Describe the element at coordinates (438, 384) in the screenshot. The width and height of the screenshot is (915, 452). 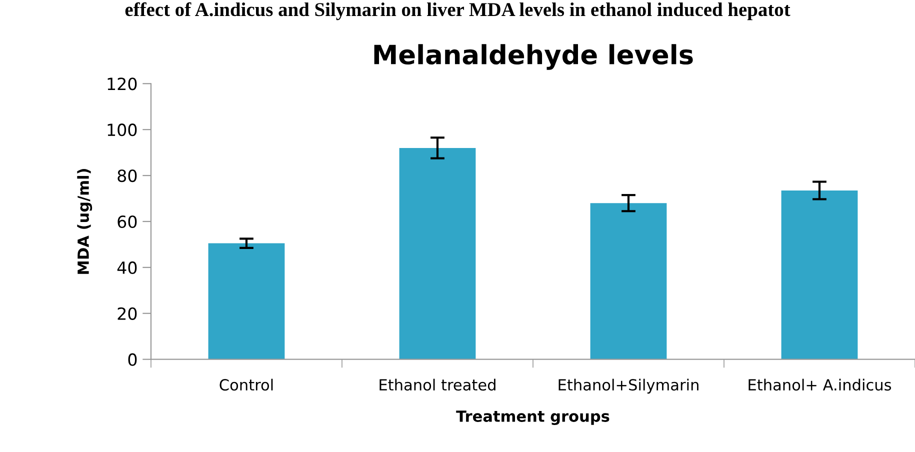
I see `x-tick-label: Ethanol treated` at that location.